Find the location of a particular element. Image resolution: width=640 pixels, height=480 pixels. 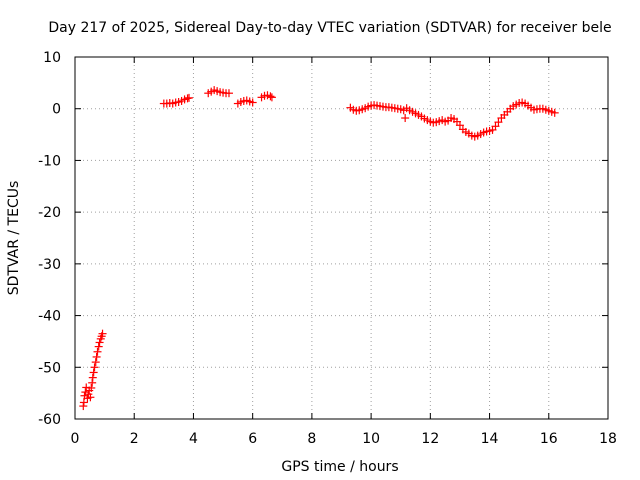

x-tick-label: 2 is located at coordinates (134, 439).